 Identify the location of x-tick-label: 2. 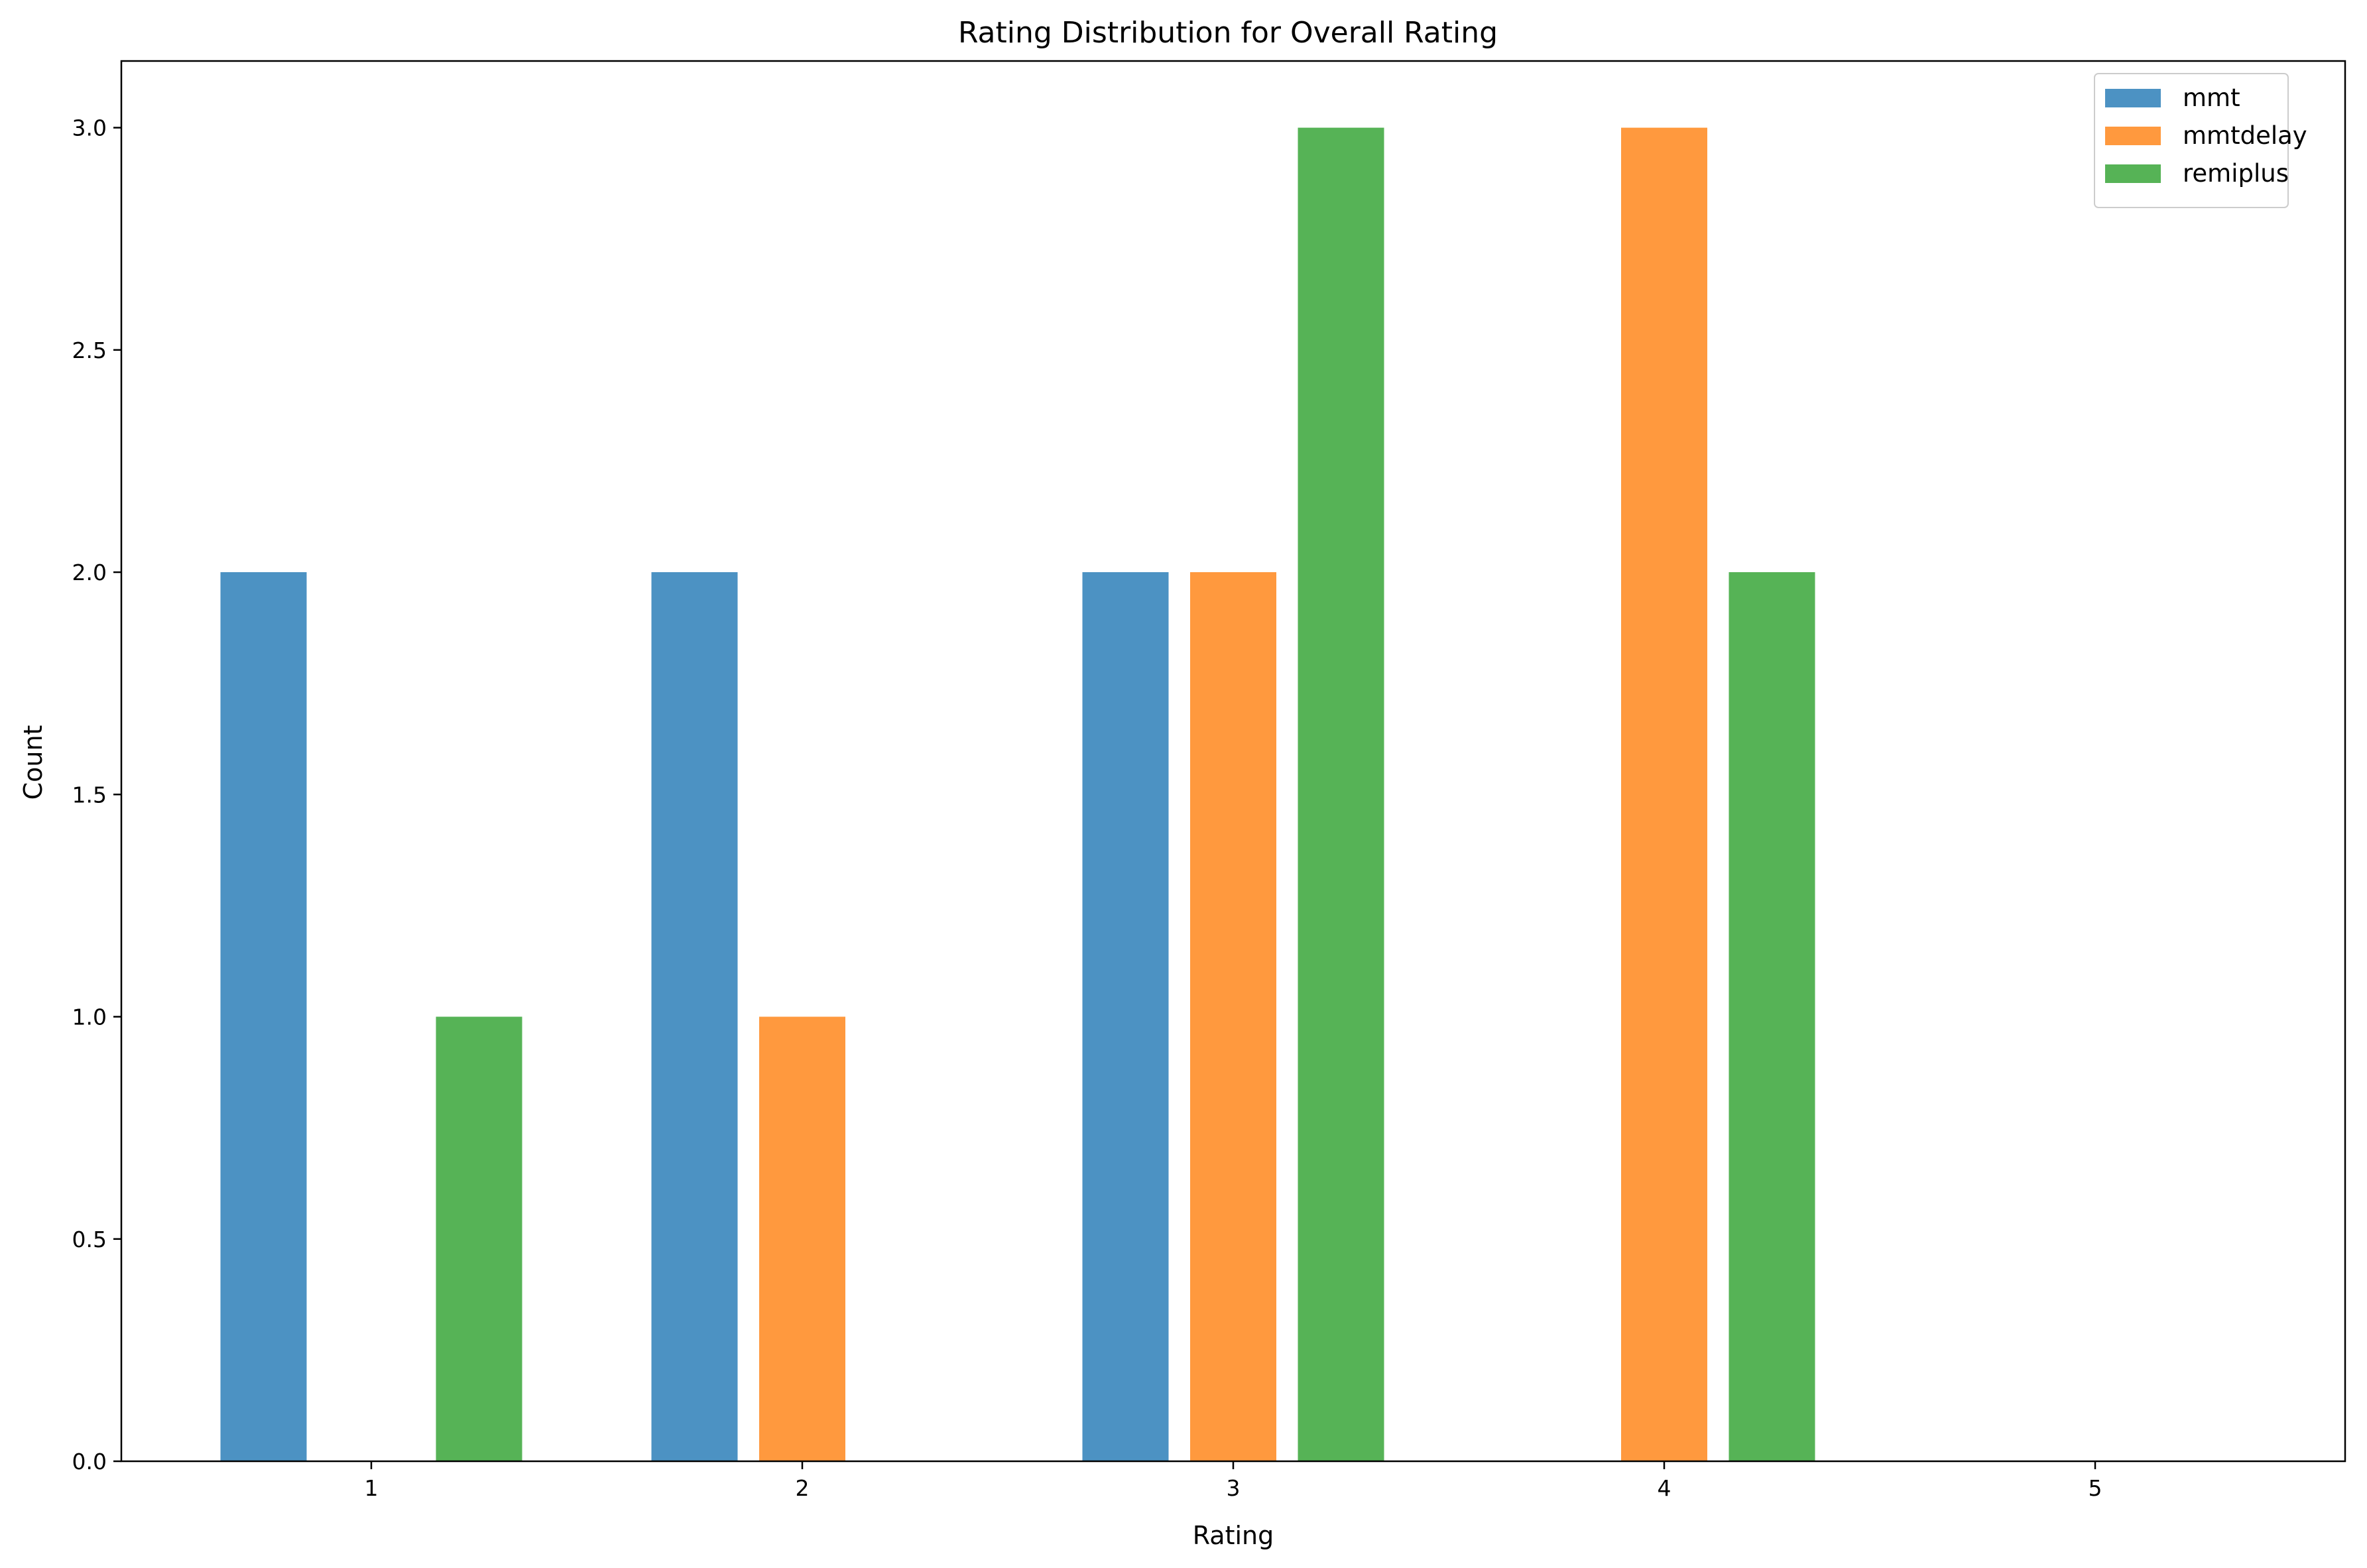
(803, 1488).